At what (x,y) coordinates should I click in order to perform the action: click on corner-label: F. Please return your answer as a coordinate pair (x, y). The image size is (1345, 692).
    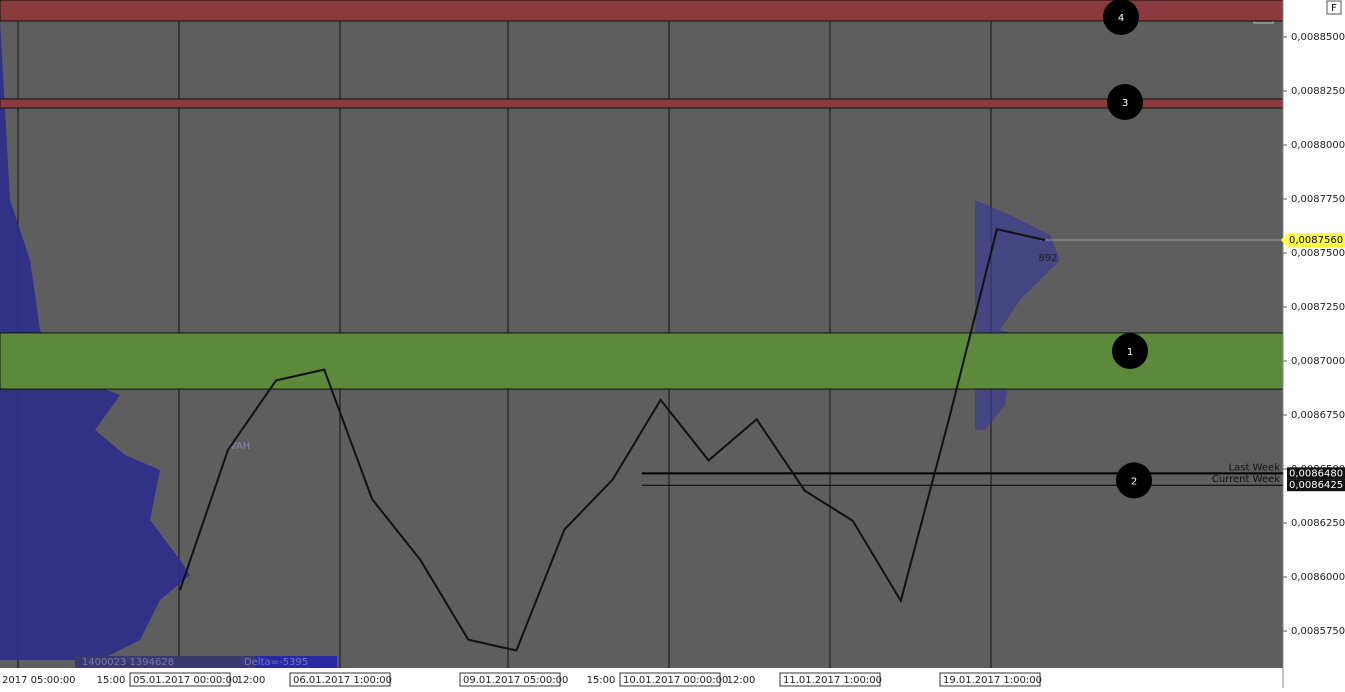
    Looking at the image, I should click on (1334, 8).